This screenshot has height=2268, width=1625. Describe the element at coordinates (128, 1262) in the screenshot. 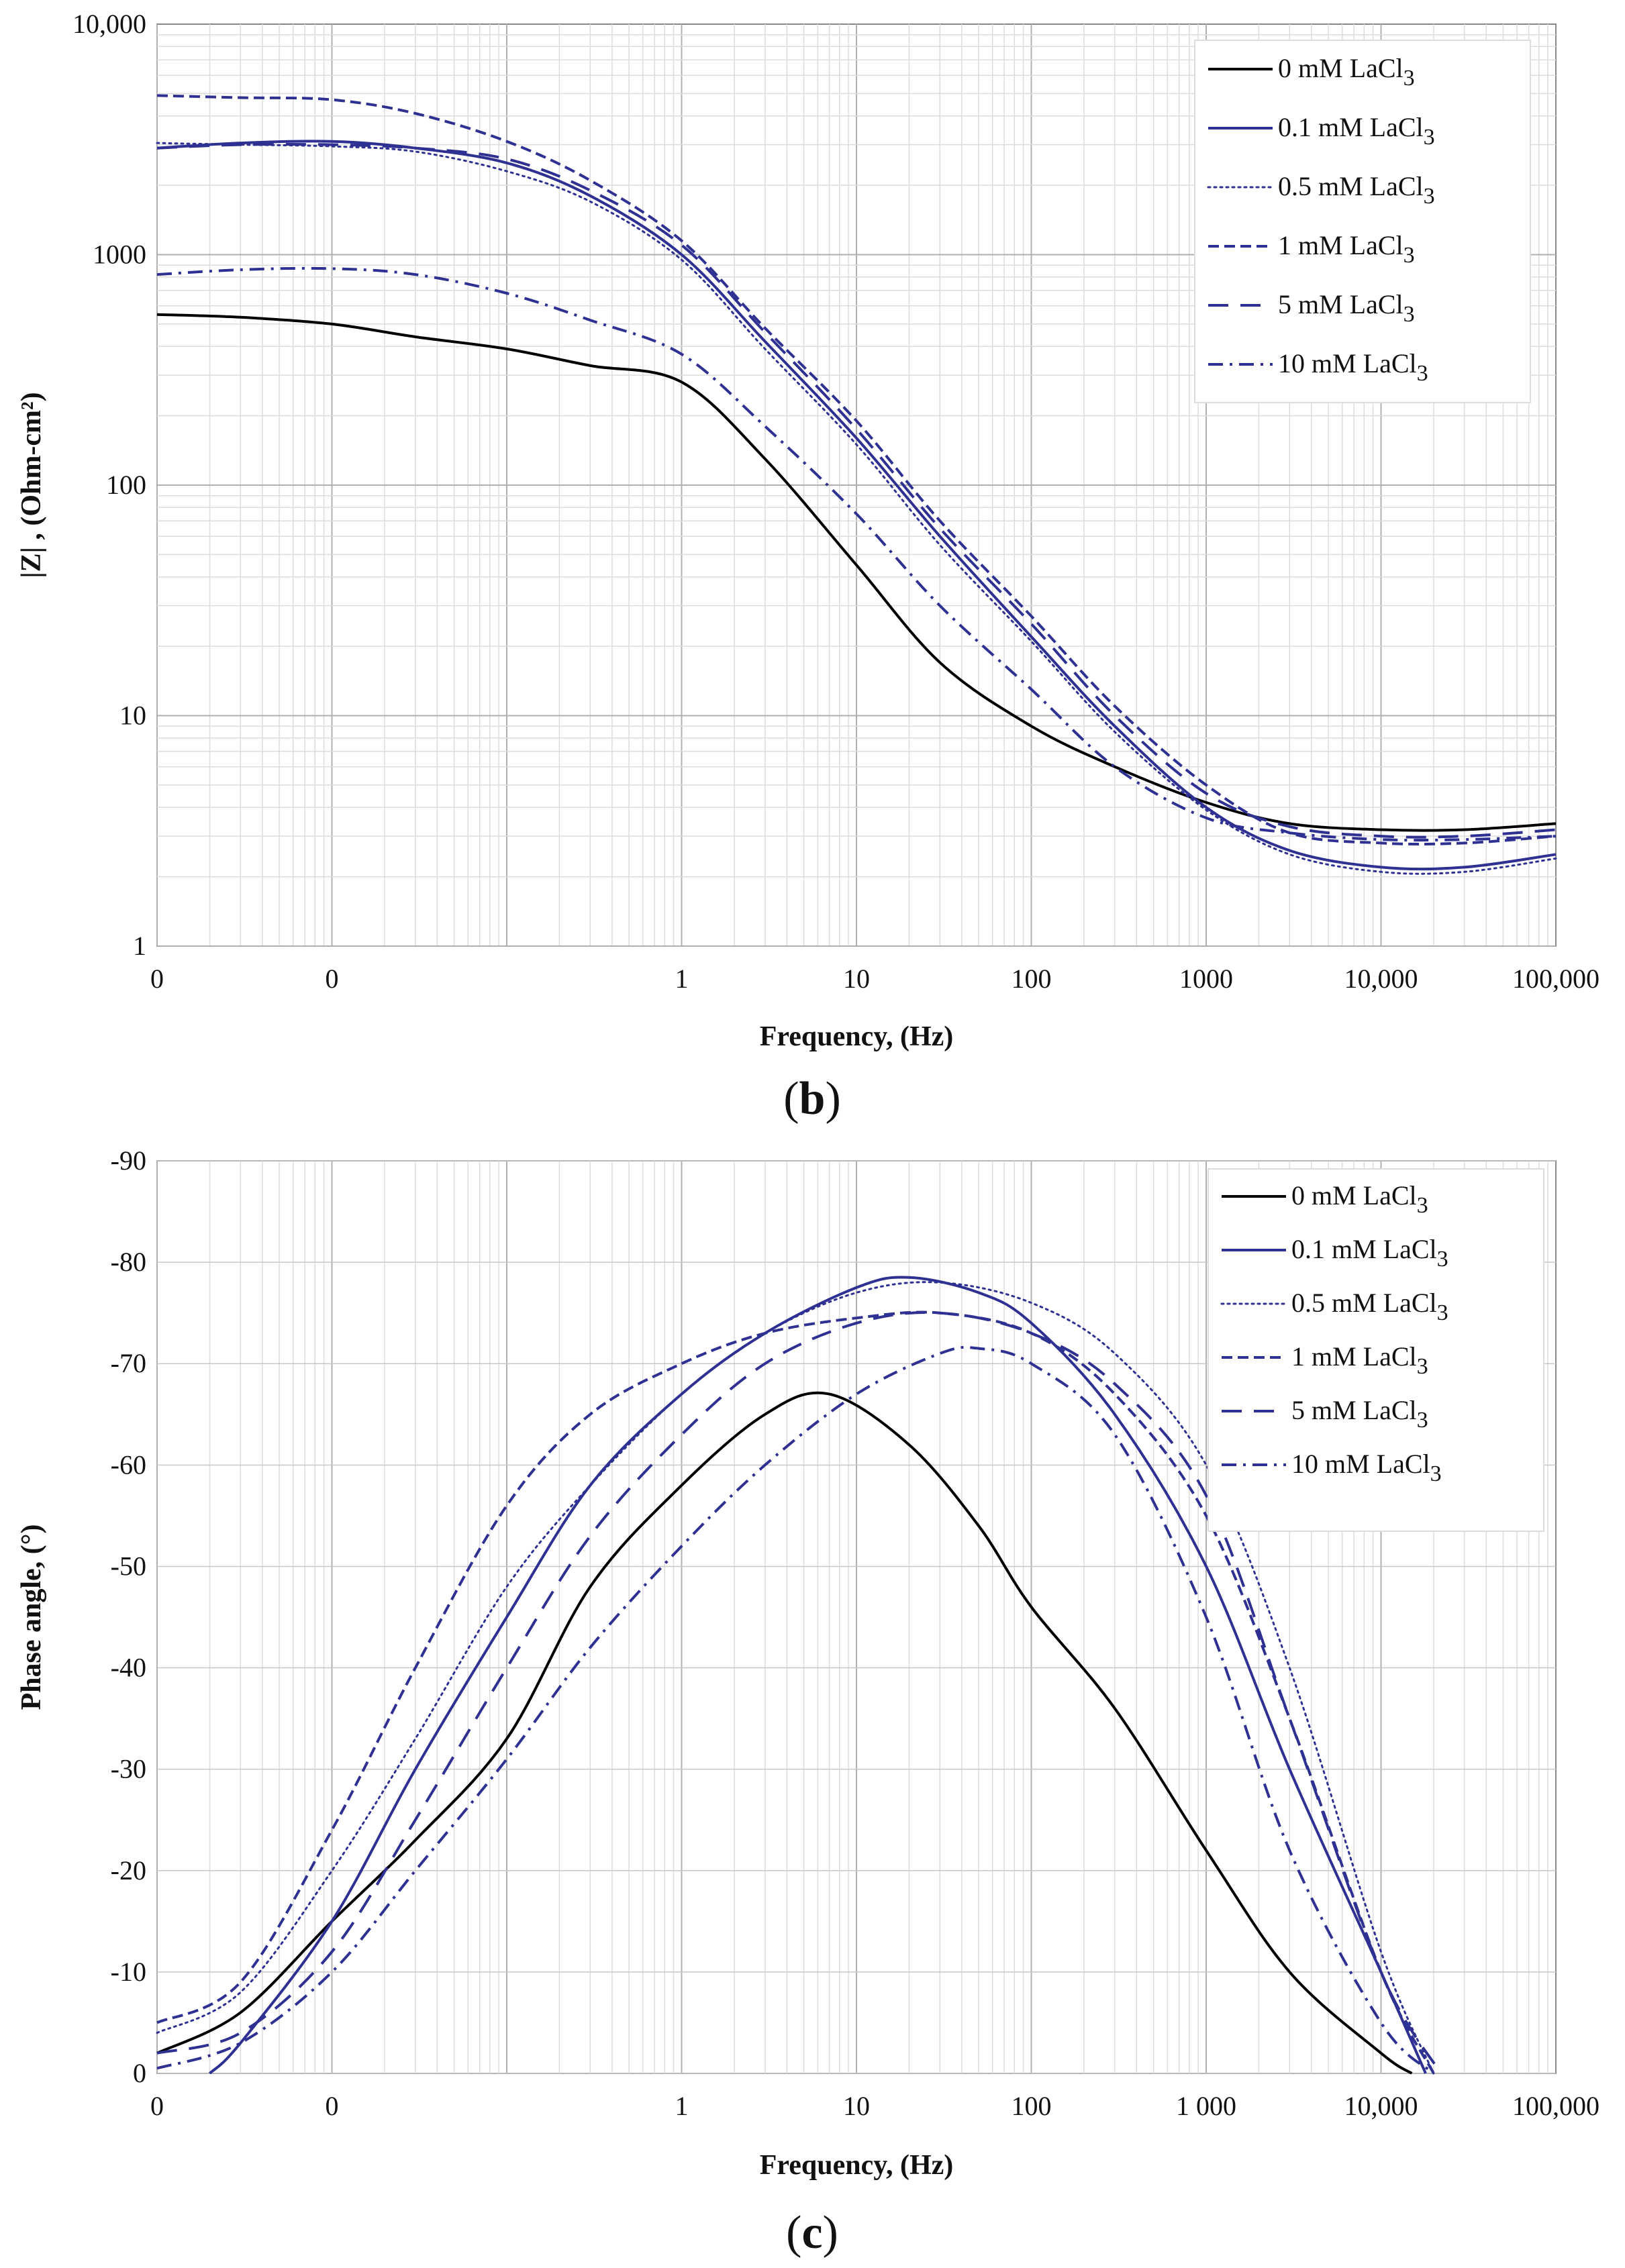

I see `y-tick-label: -80` at that location.